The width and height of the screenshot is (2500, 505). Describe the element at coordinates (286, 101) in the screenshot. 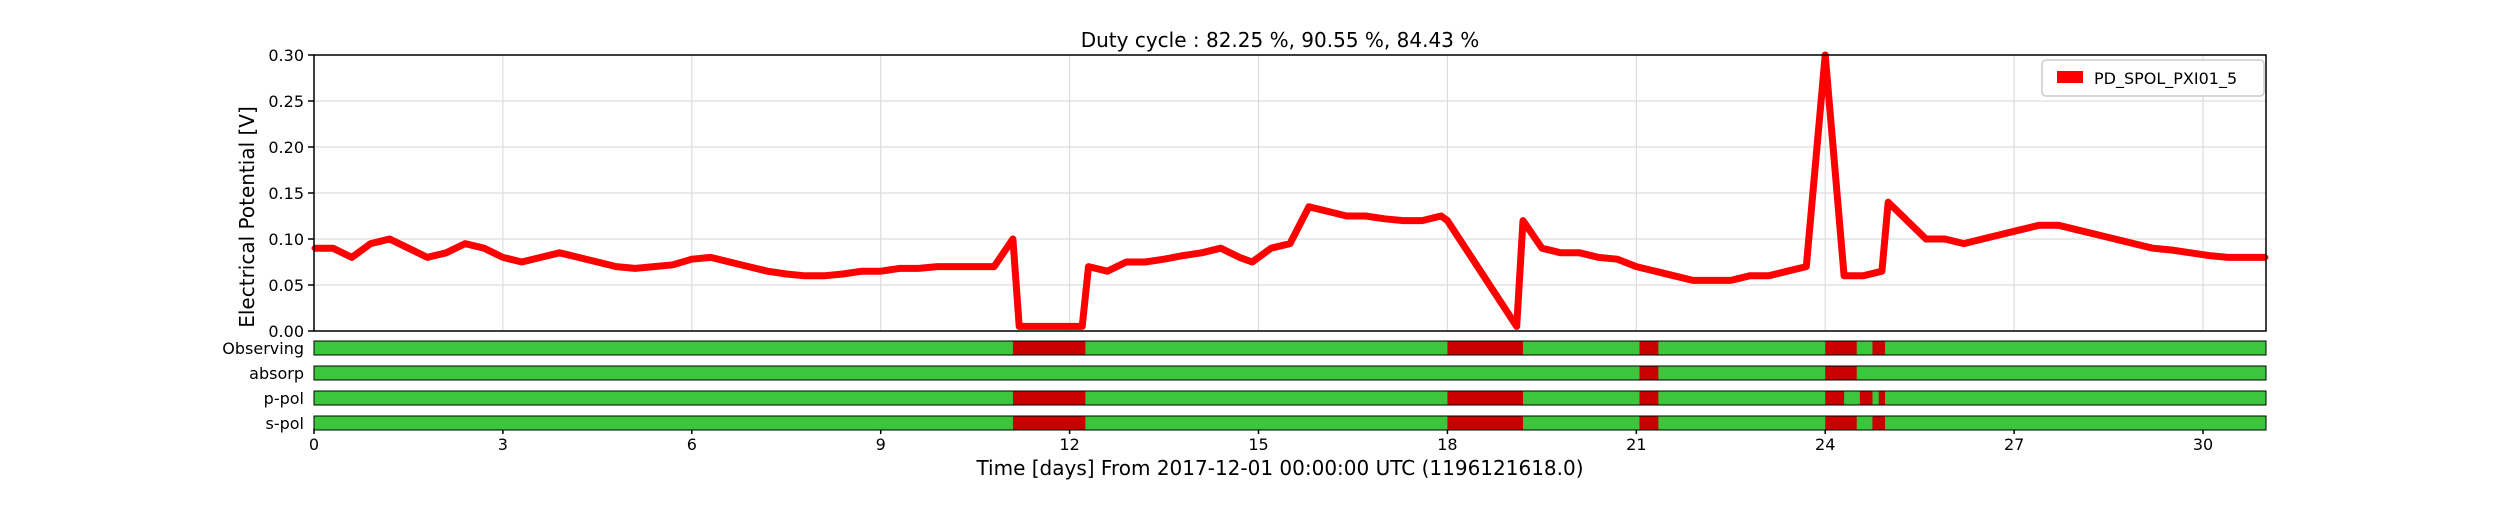

I see `y-tick-label: 0.25` at that location.